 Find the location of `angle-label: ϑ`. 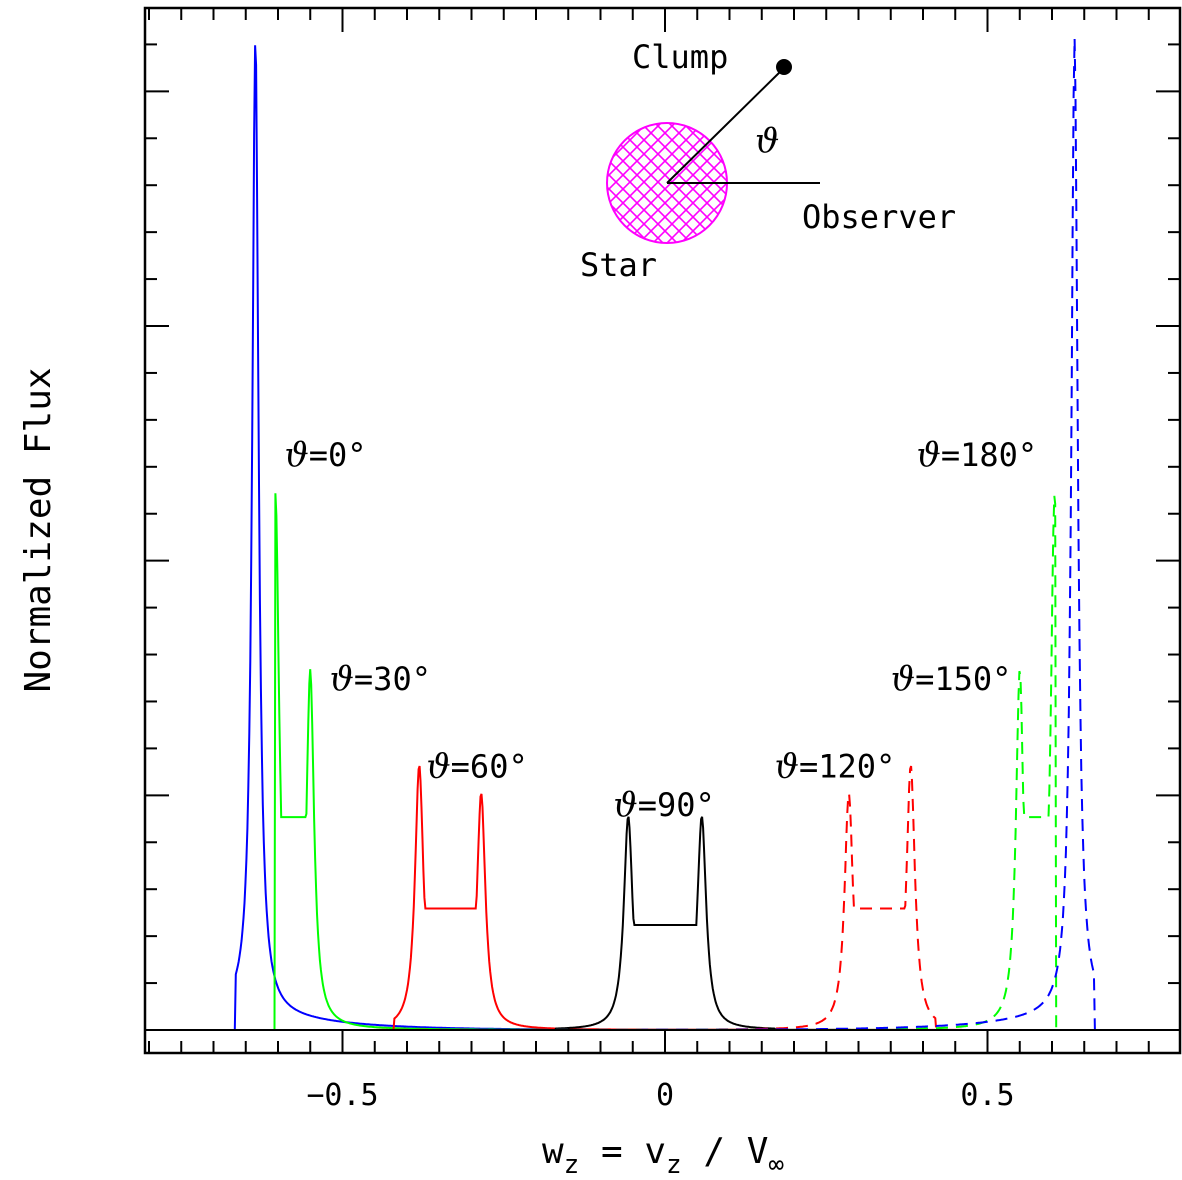

angle-label: ϑ is located at coordinates (767, 141).